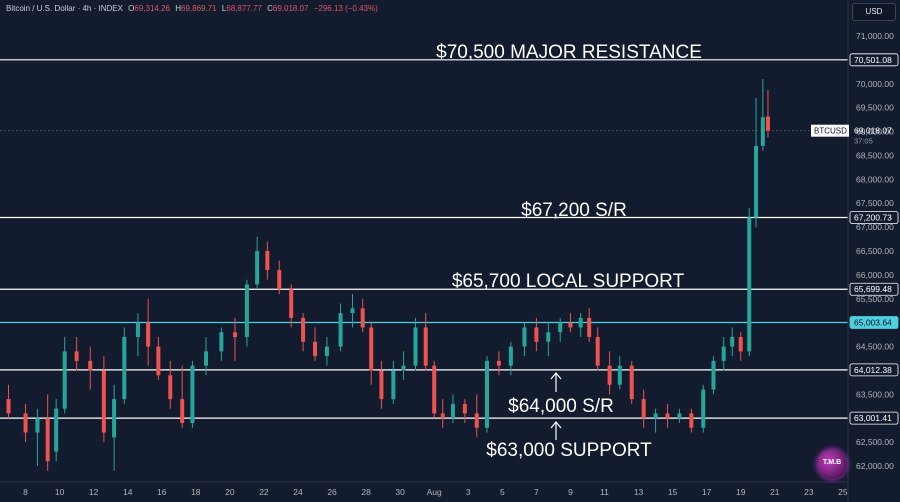 The height and width of the screenshot is (502, 900). Describe the element at coordinates (400, 492) in the screenshot. I see `time-tick-label: 30` at that location.